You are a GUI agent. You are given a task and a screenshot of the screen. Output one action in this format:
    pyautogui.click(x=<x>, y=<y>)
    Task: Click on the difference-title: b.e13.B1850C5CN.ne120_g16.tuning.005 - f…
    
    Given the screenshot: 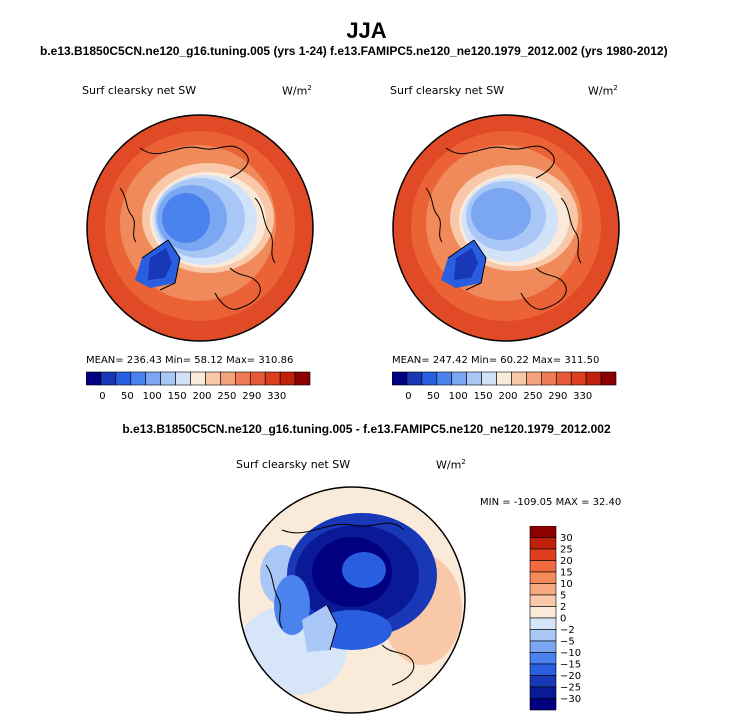 What is the action you would take?
    pyautogui.click(x=366, y=429)
    